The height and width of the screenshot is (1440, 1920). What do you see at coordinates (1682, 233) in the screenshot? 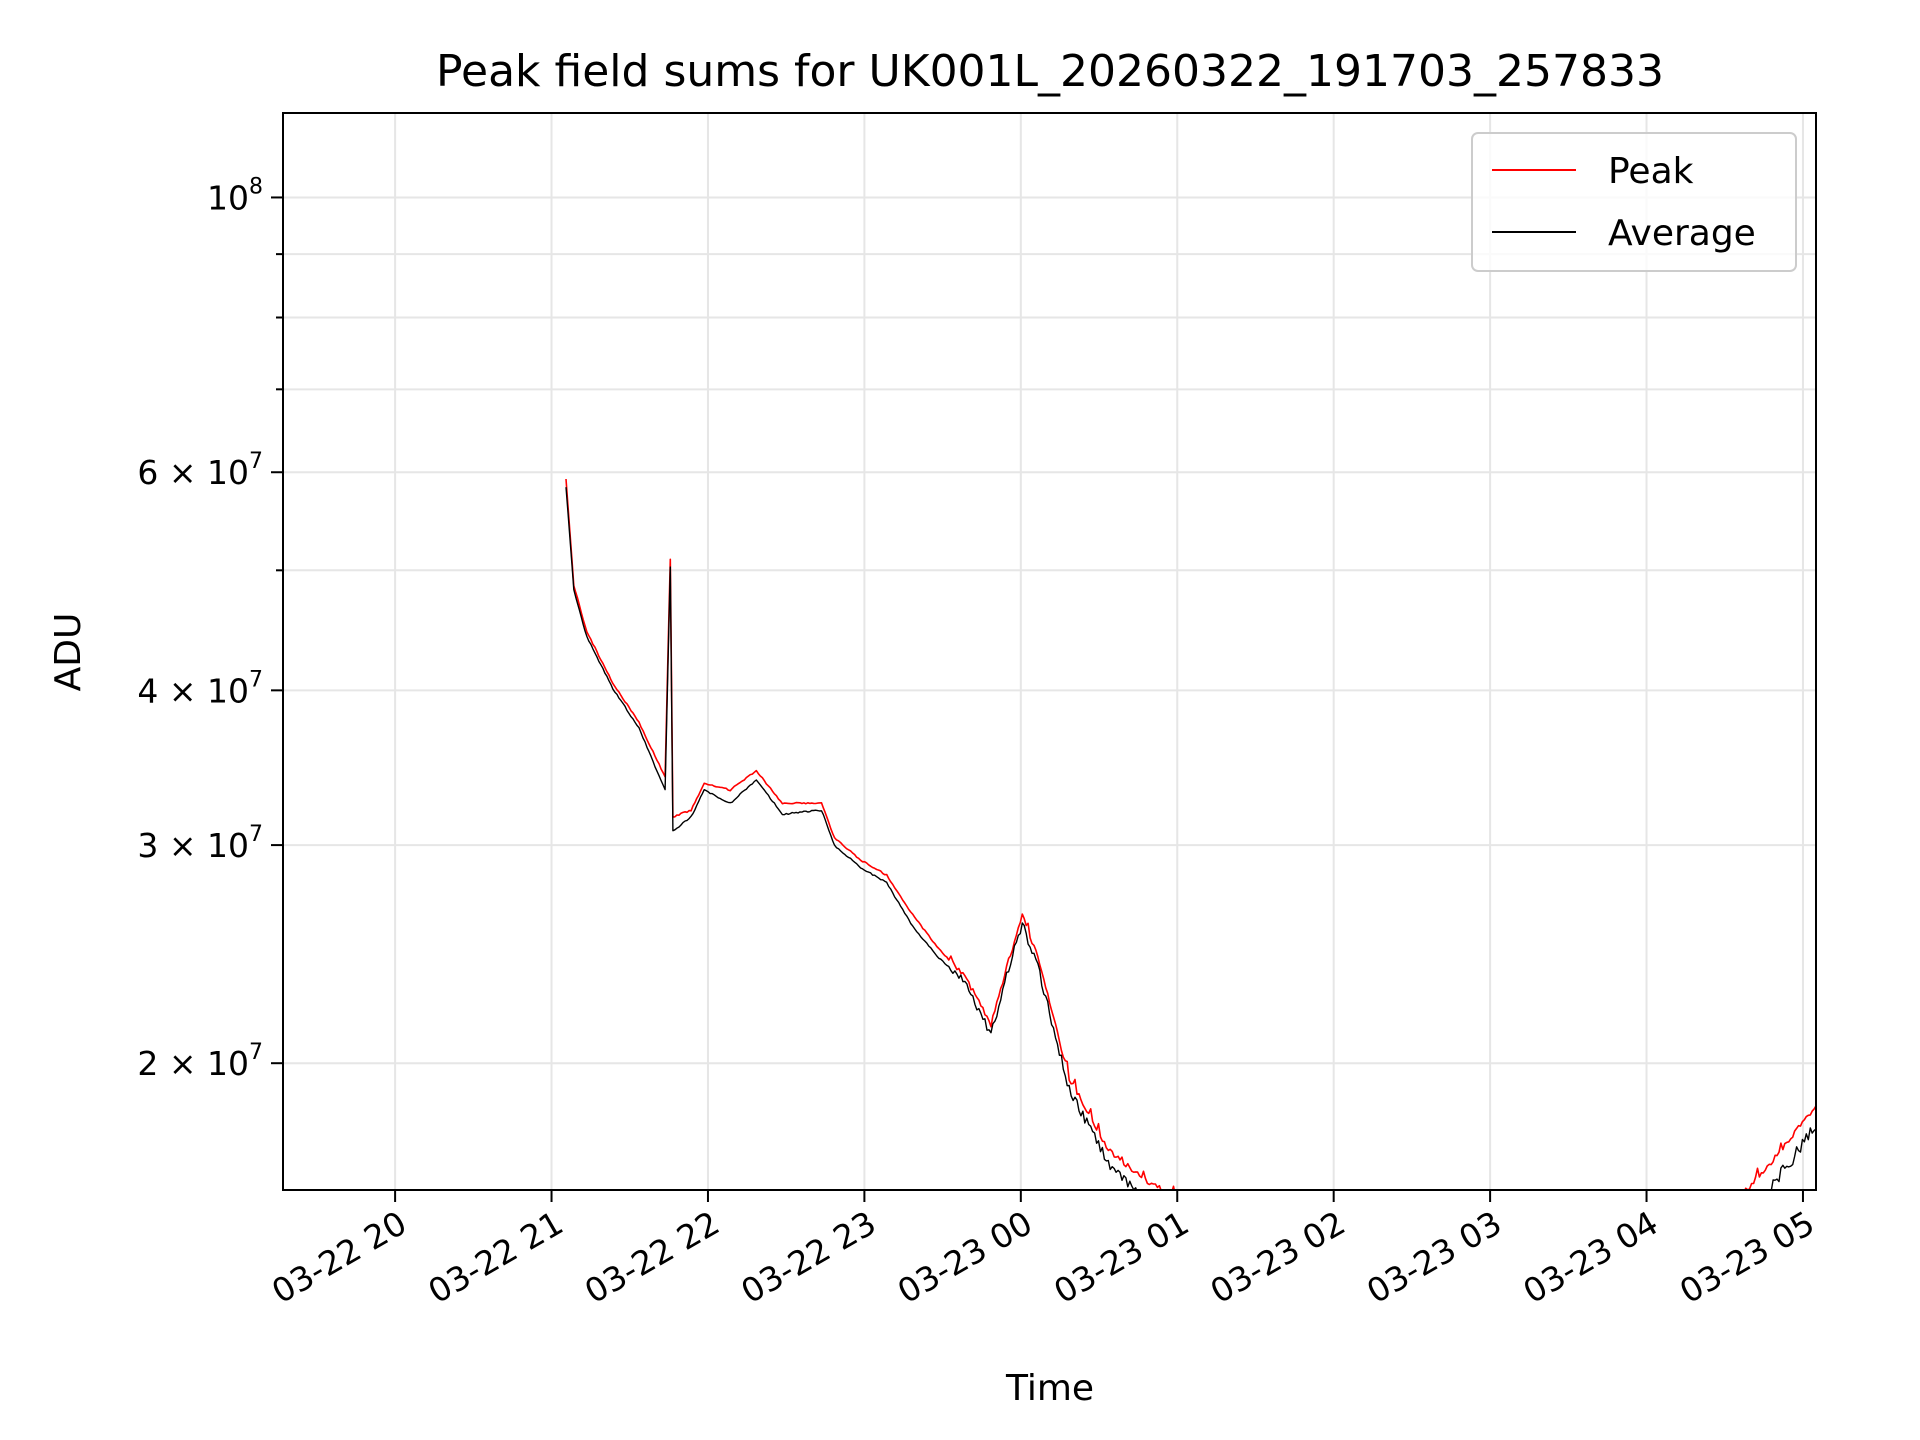
I see `legend-label-average: Average` at bounding box center [1682, 233].